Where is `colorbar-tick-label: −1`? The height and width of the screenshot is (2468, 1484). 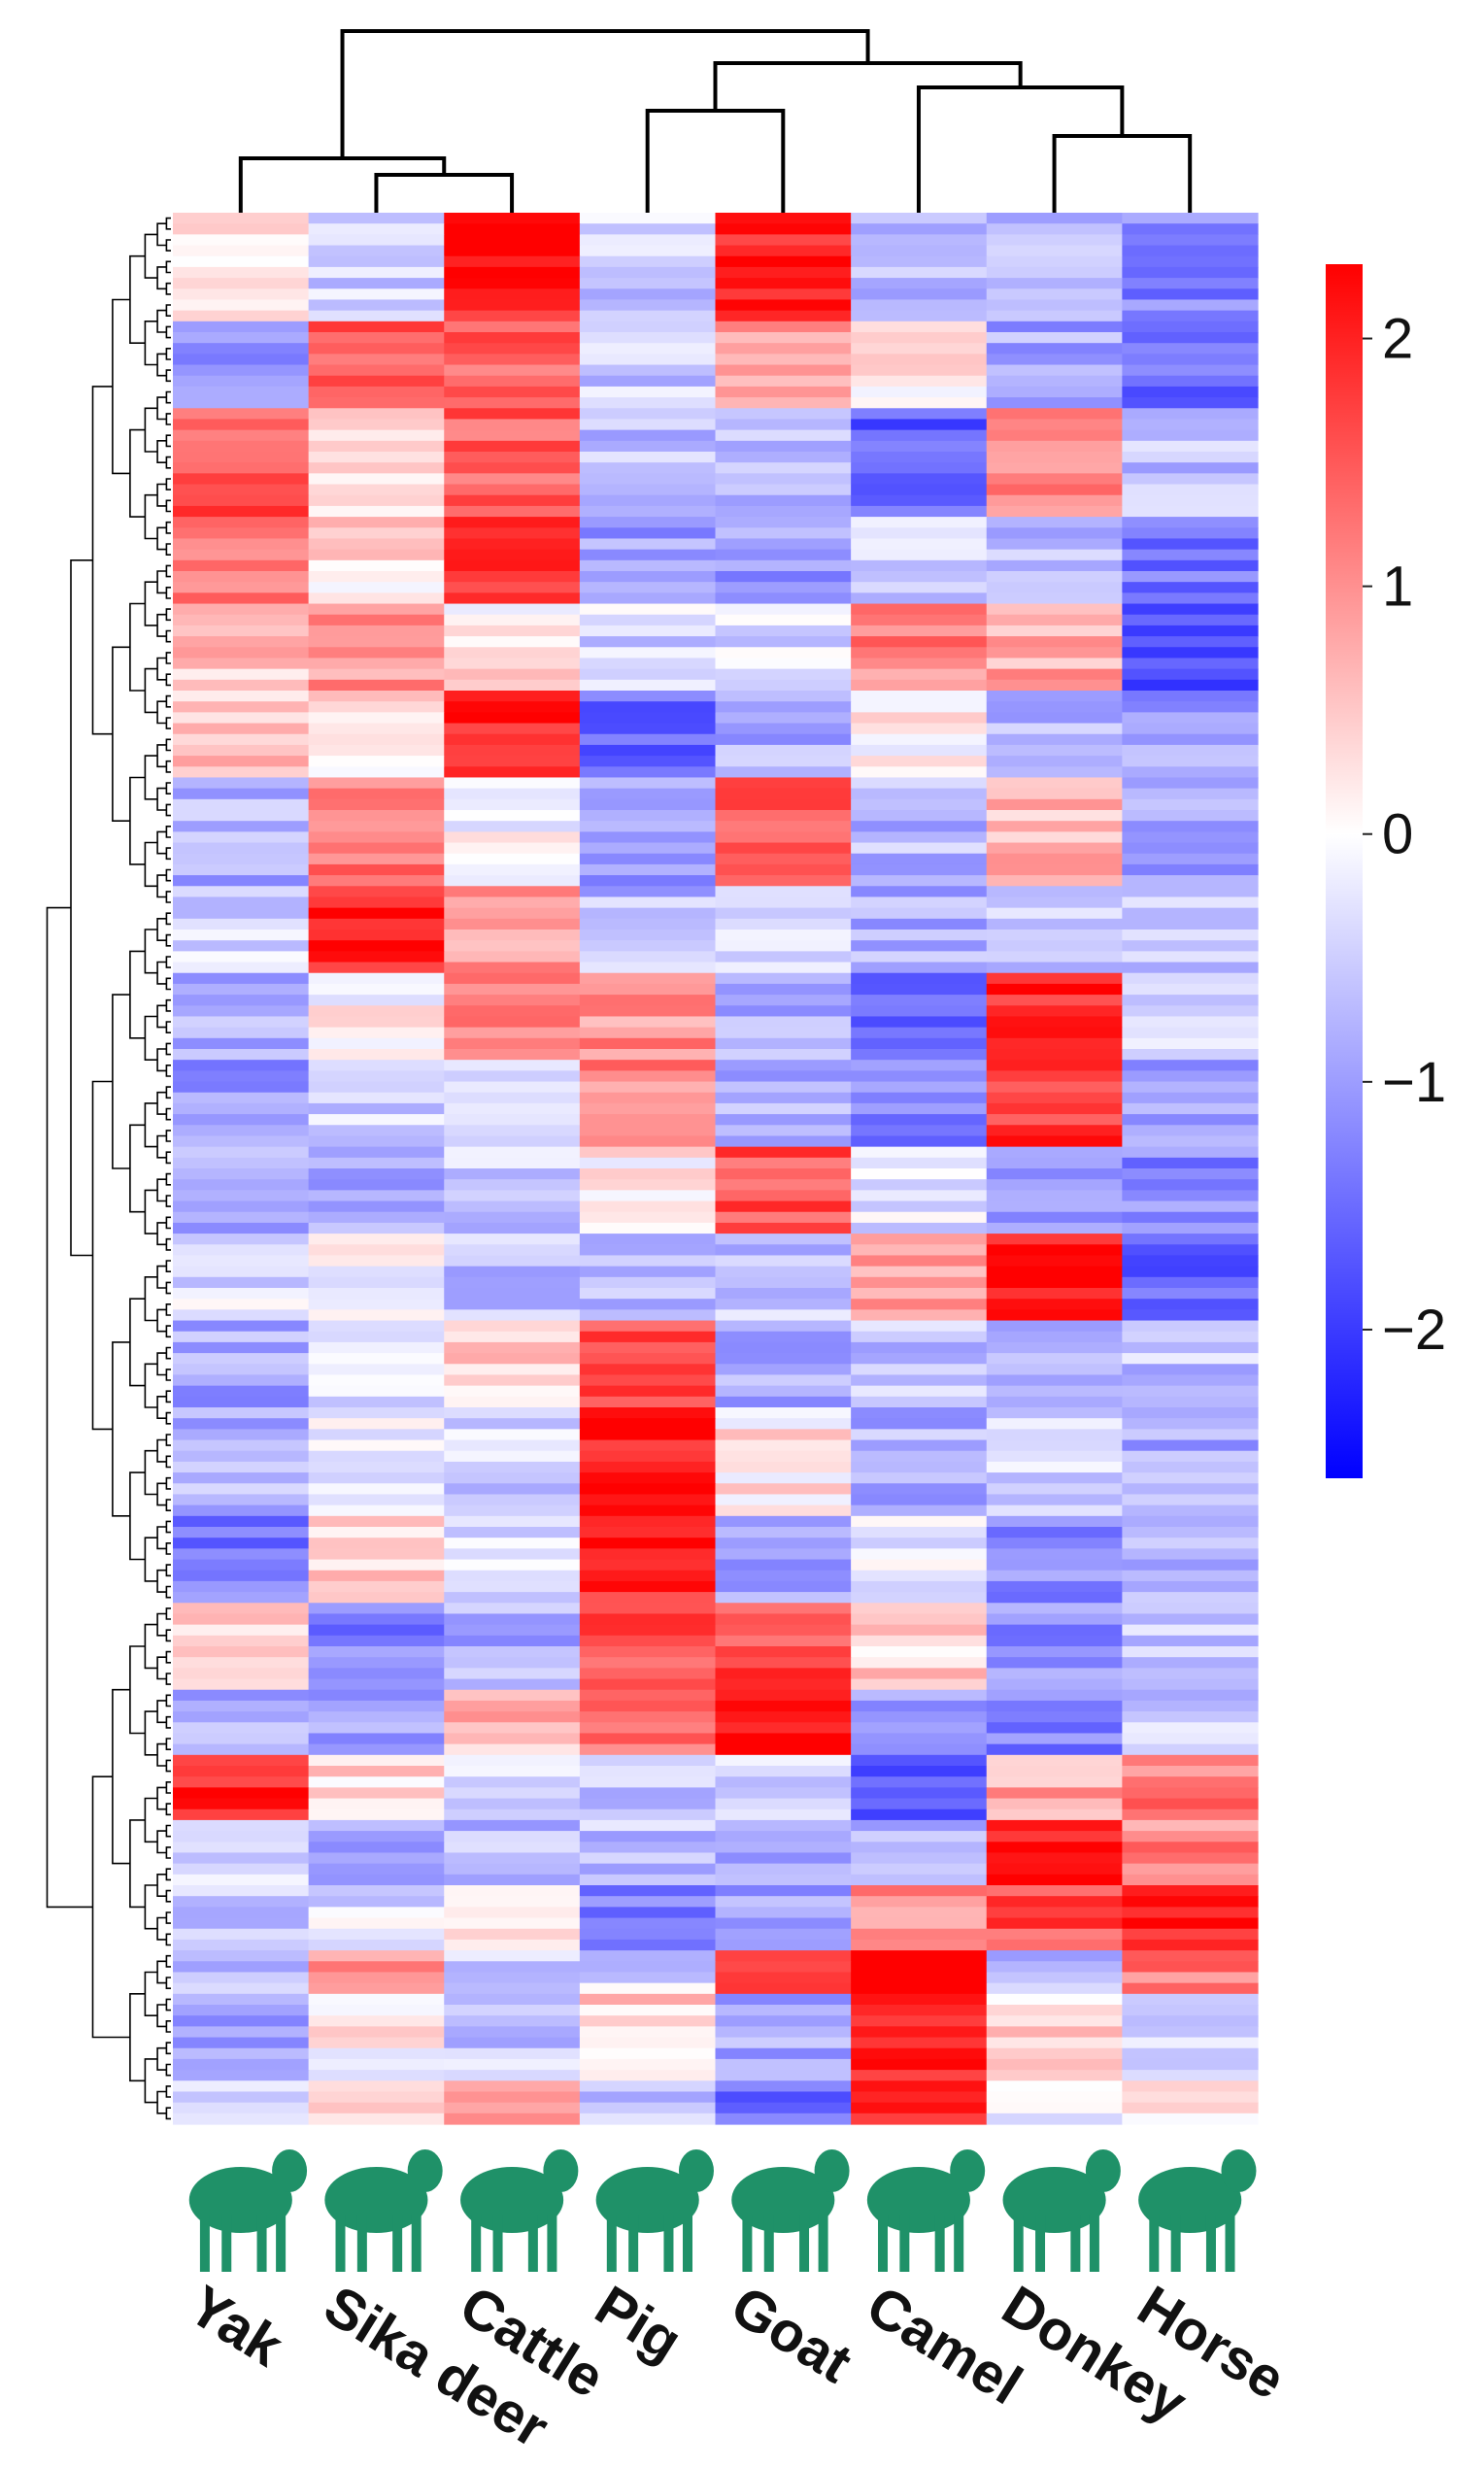 colorbar-tick-label: −1 is located at coordinates (1414, 1082).